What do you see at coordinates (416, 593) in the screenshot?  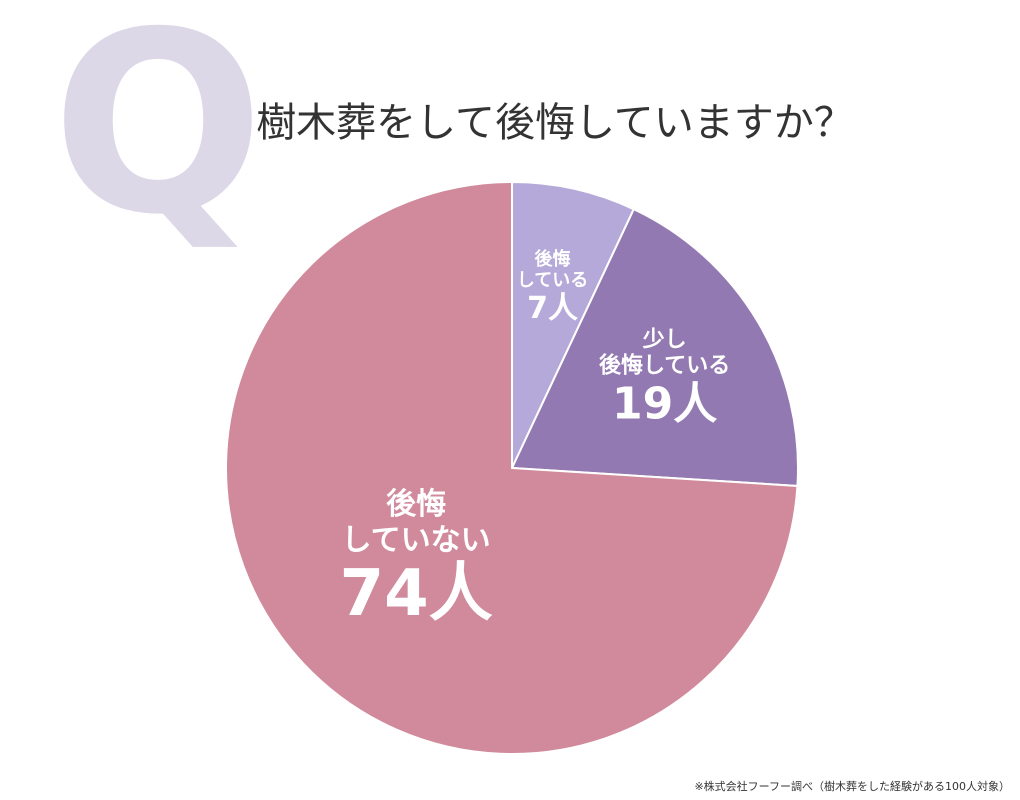 I see `value-label: 74人` at bounding box center [416, 593].